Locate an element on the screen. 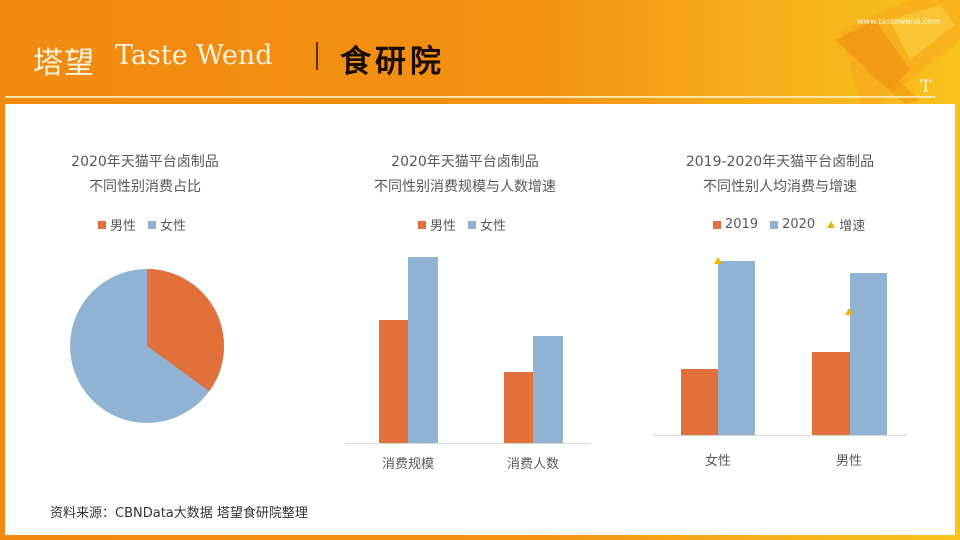 The image size is (960, 540). brand-separator is located at coordinates (317, 56).